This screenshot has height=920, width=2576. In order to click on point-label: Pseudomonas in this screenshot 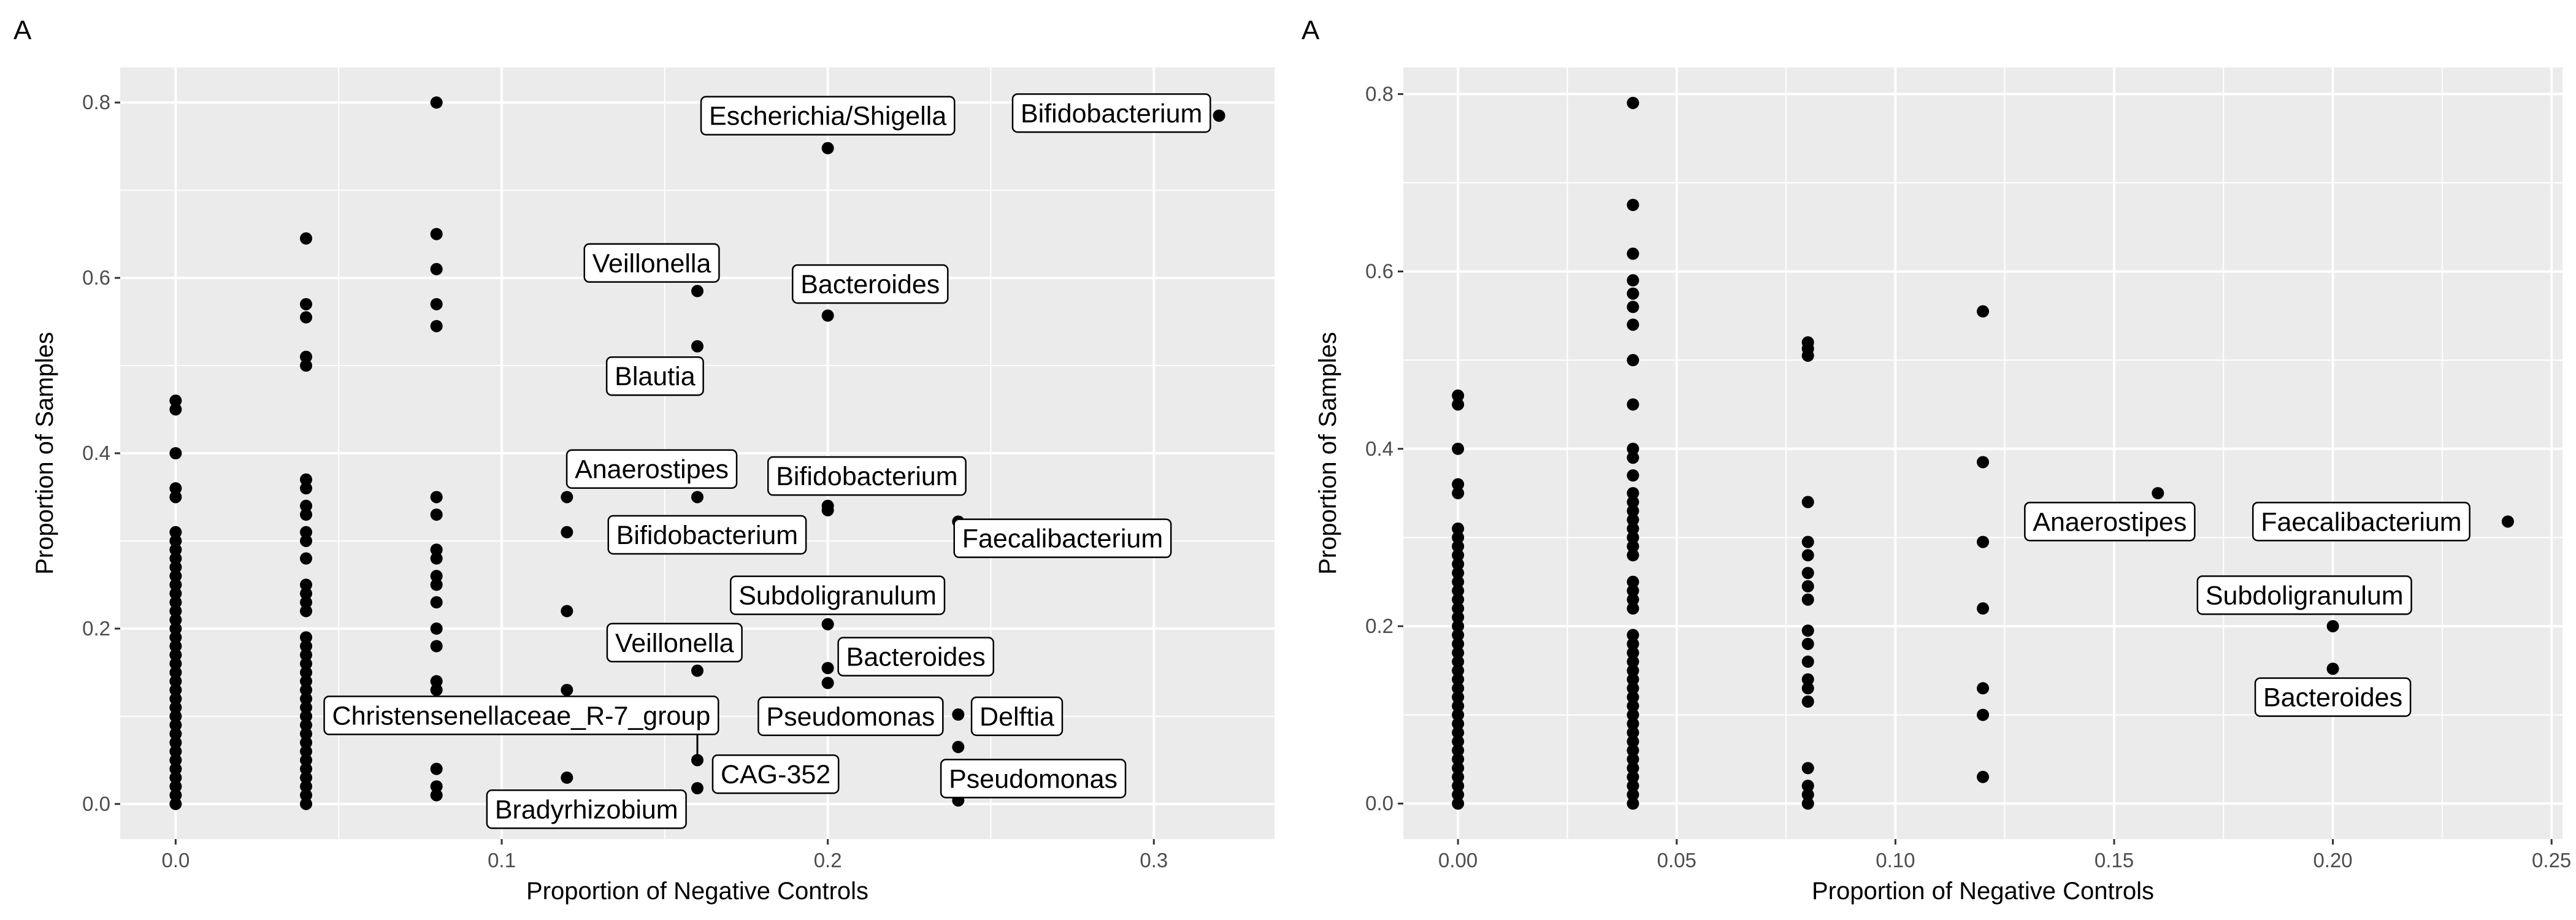, I will do `click(850, 716)`.